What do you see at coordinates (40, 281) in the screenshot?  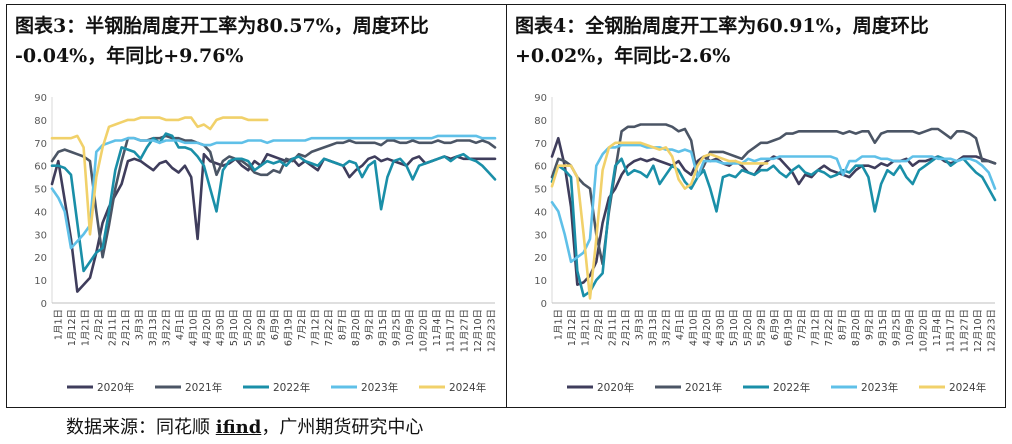 I see `y-tick-label: 10` at bounding box center [40, 281].